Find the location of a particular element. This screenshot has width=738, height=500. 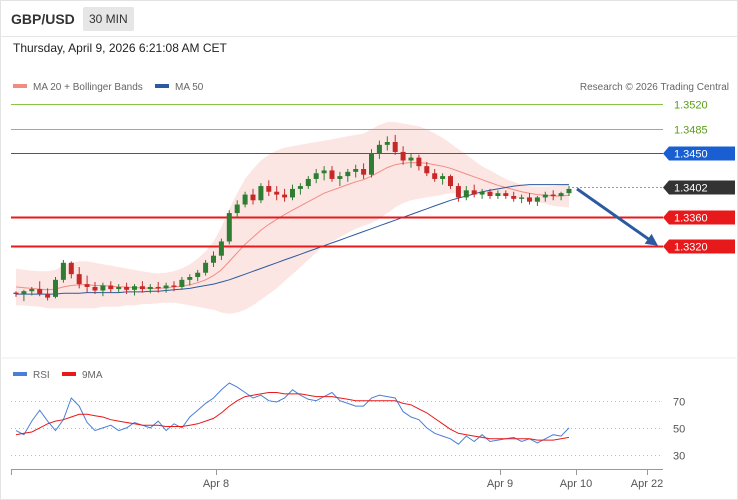

legend-ma20-swatch is located at coordinates (20, 86).